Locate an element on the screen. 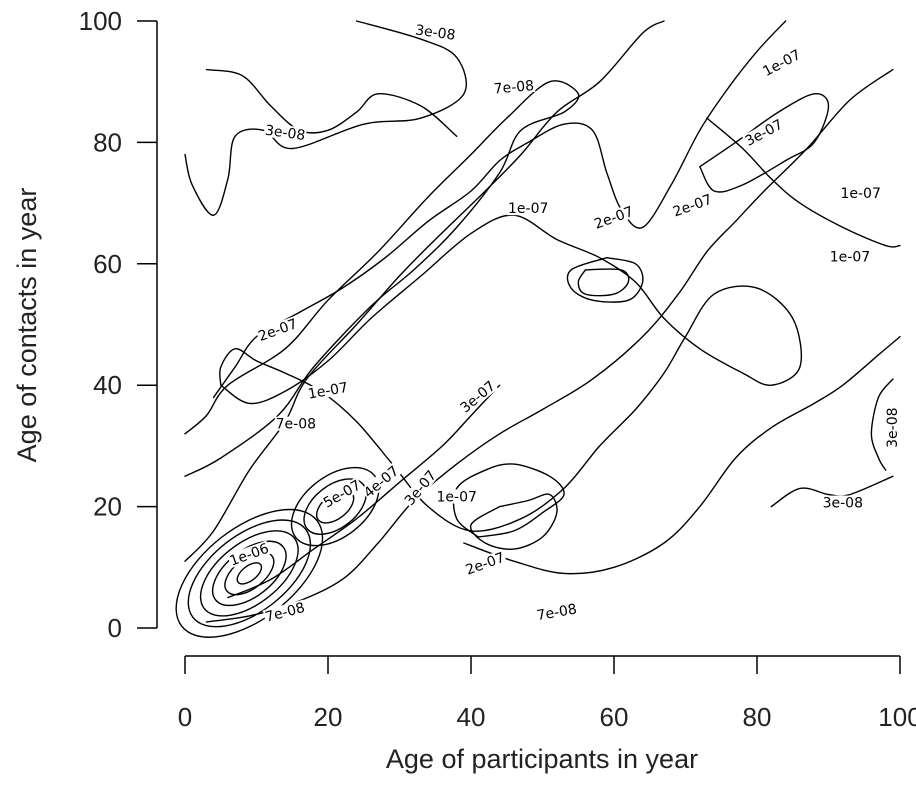  svg-text: 4e-07 is located at coordinates (381, 482).